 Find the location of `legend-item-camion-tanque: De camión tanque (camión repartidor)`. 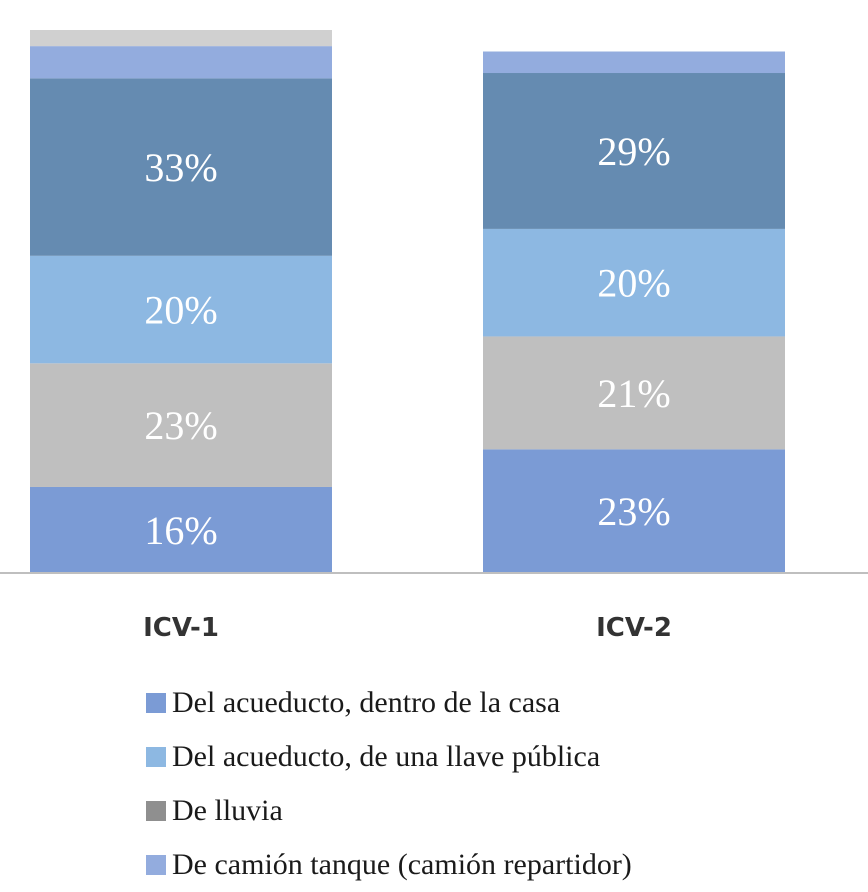

legend-item-camion-tanque: De camión tanque (camión repartidor) is located at coordinates (389, 865).